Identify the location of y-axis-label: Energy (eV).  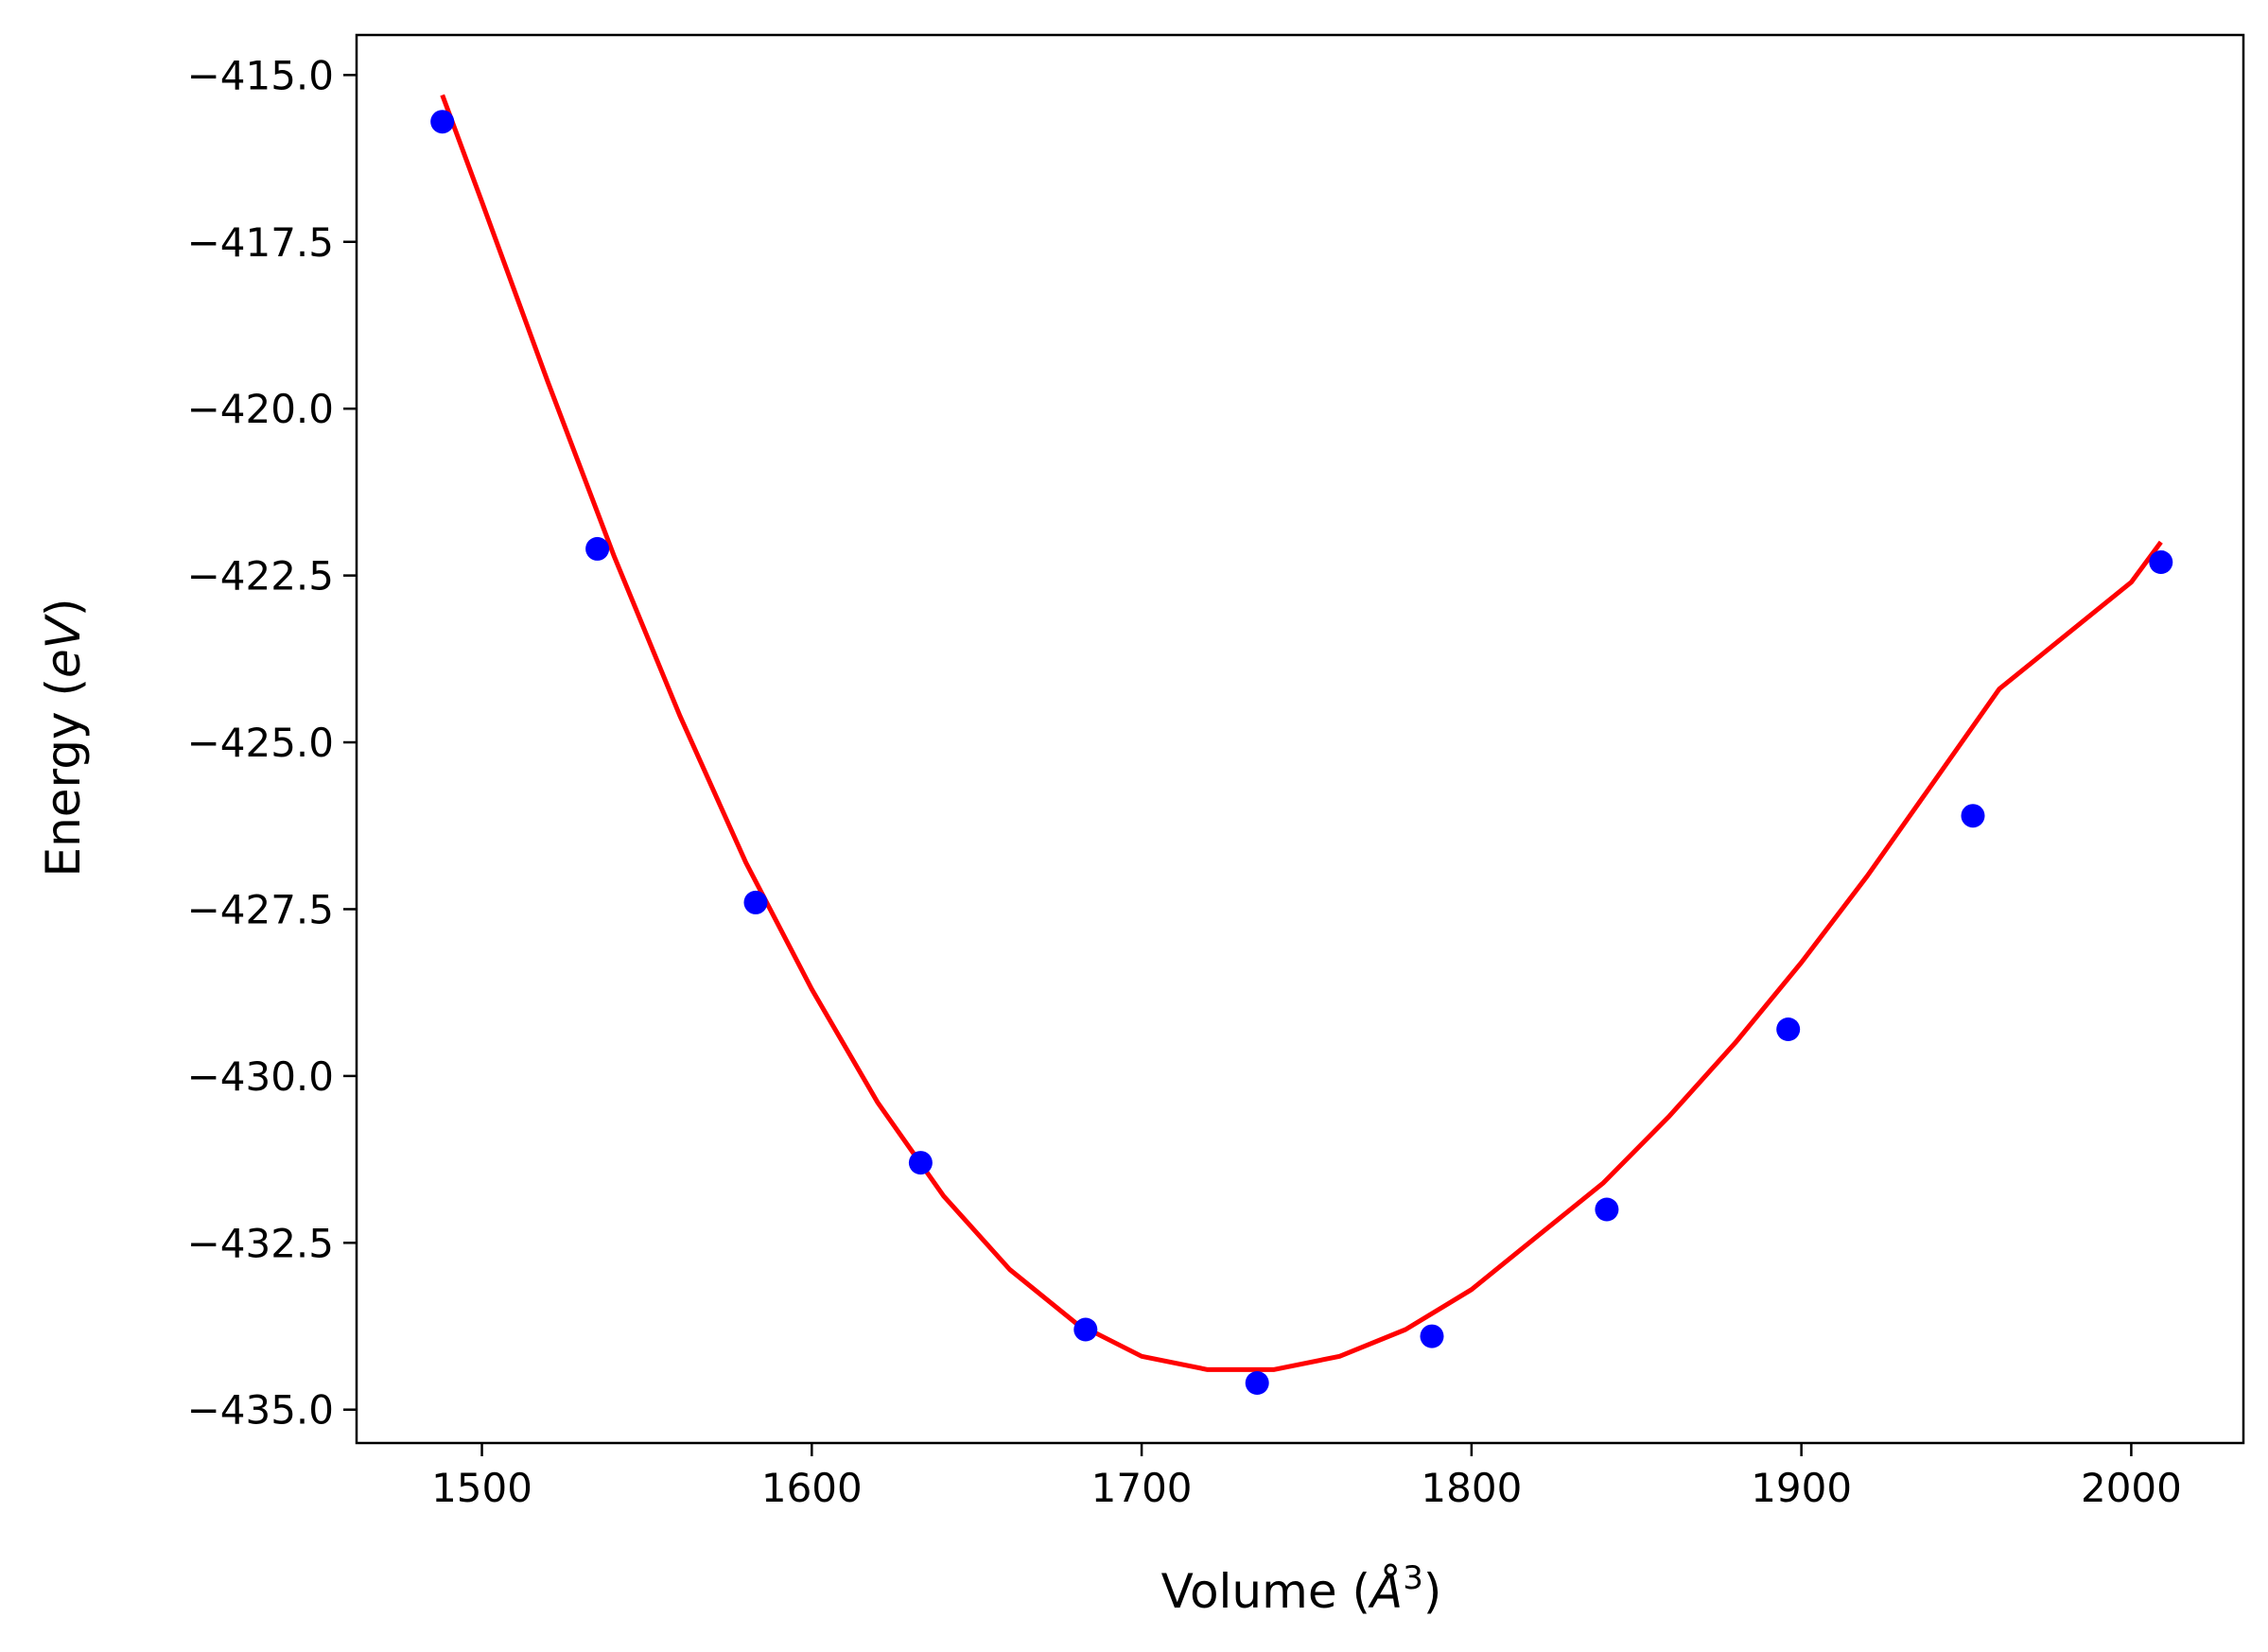
(63, 738).